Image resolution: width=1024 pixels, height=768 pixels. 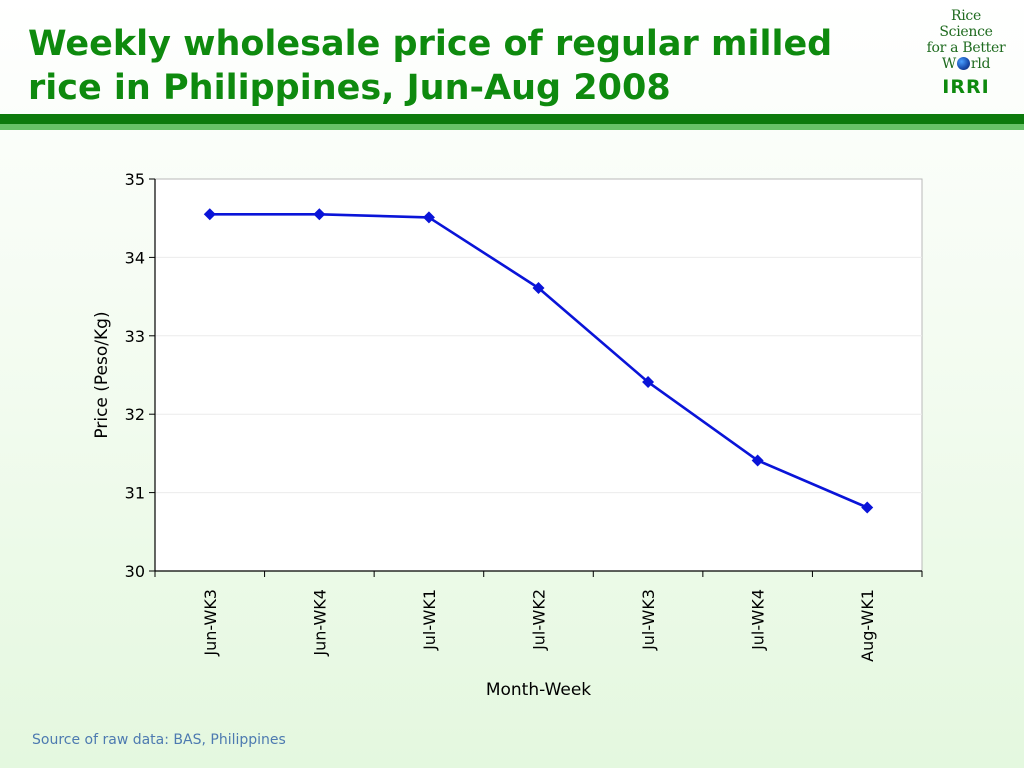 I want to click on y-tick-label: 31, so click(x=135, y=493).